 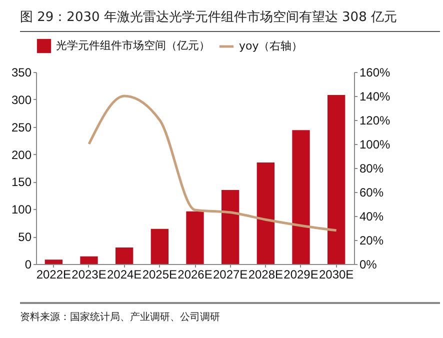 What do you see at coordinates (372, 169) in the screenshot?
I see `y2-tick-label: 80%` at bounding box center [372, 169].